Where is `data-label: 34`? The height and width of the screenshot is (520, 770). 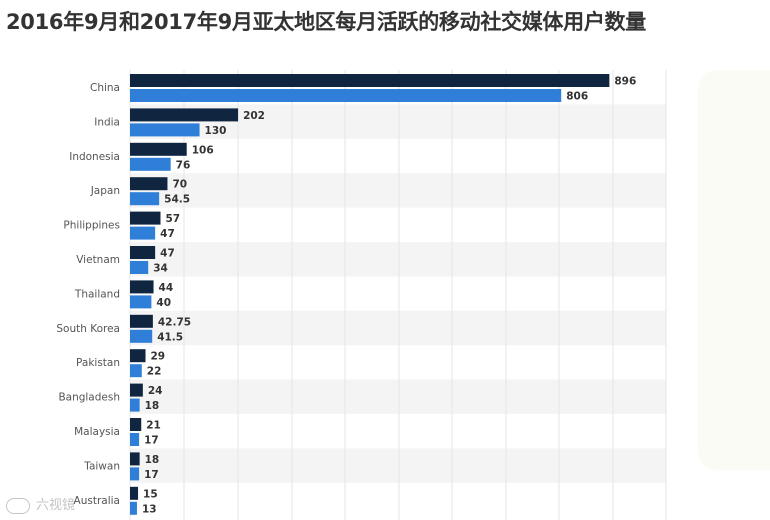
data-label: 34 is located at coordinates (160, 269).